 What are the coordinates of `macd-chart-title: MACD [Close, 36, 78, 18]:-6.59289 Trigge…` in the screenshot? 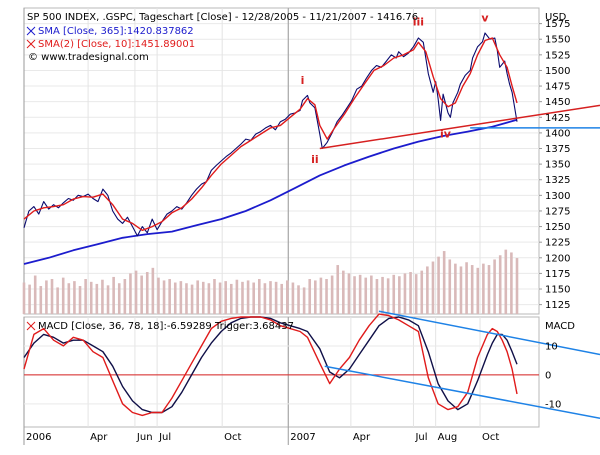 It's located at (166, 326).